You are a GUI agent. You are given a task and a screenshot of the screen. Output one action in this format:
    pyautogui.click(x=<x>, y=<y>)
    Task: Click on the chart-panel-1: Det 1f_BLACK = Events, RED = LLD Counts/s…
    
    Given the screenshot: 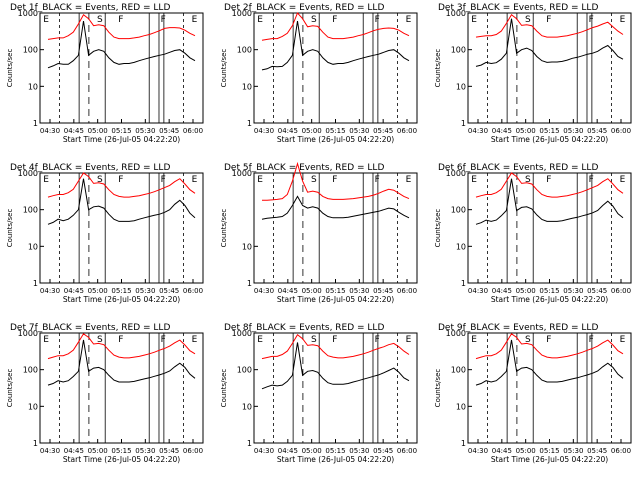 What is the action you would take?
    pyautogui.click(x=105, y=73)
    